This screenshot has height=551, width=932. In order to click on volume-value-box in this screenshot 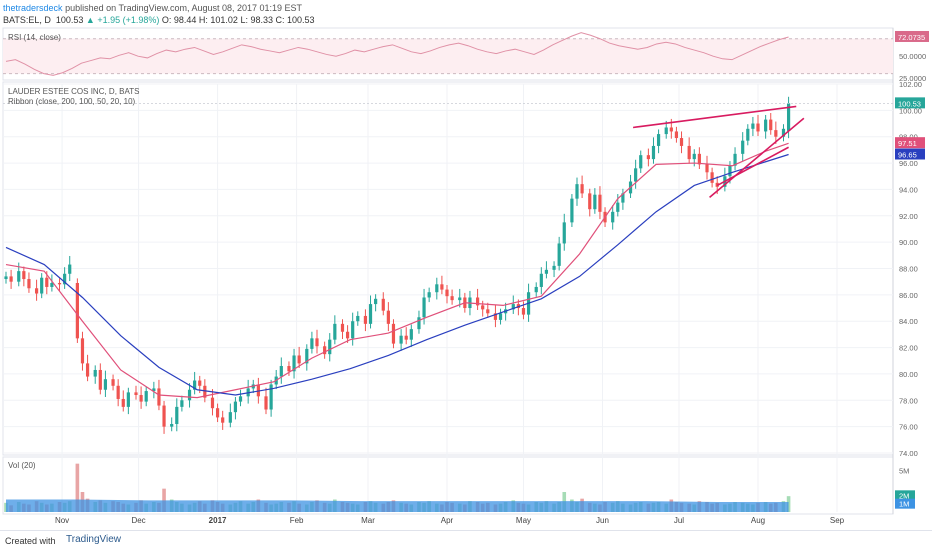, I will do `click(905, 503)`.